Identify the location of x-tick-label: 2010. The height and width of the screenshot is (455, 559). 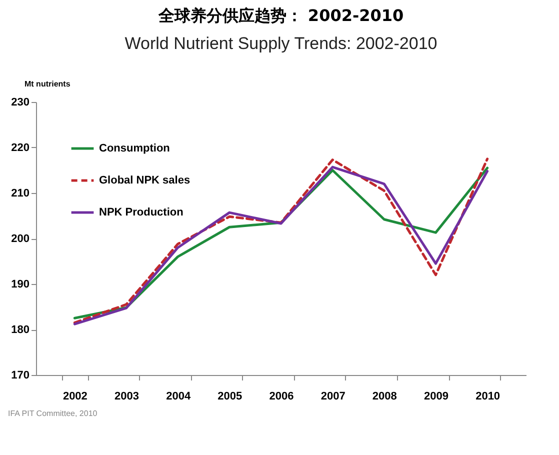
(488, 396).